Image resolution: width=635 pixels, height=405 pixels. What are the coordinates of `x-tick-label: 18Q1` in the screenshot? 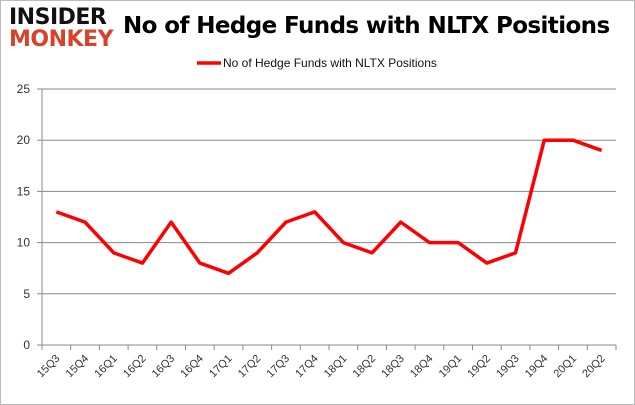 It's located at (336, 367).